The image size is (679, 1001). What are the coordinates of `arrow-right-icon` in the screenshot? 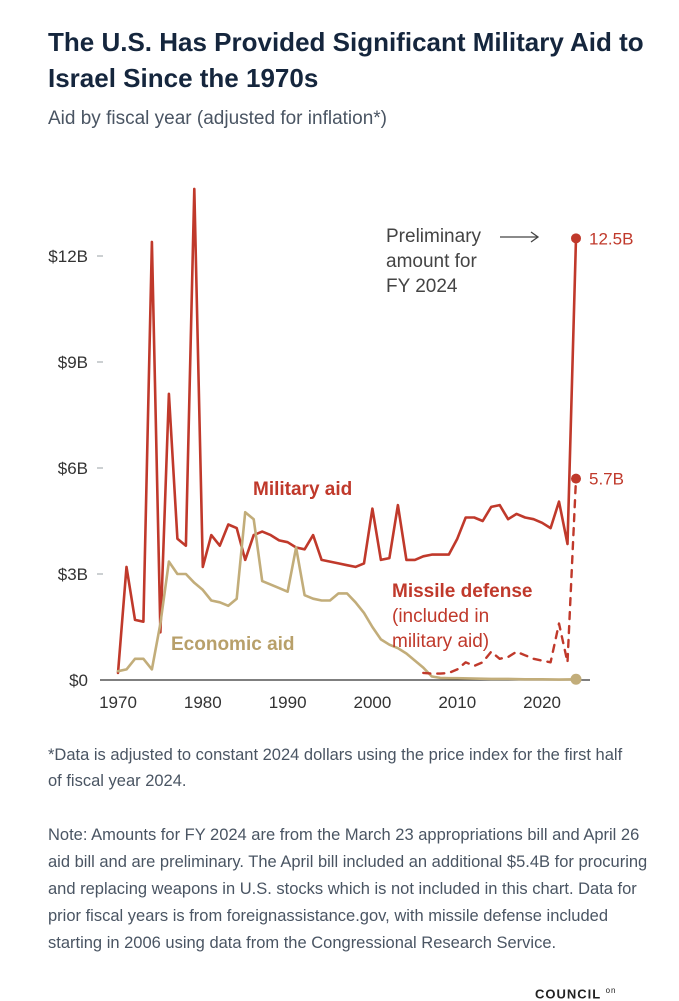 It's located at (520, 237).